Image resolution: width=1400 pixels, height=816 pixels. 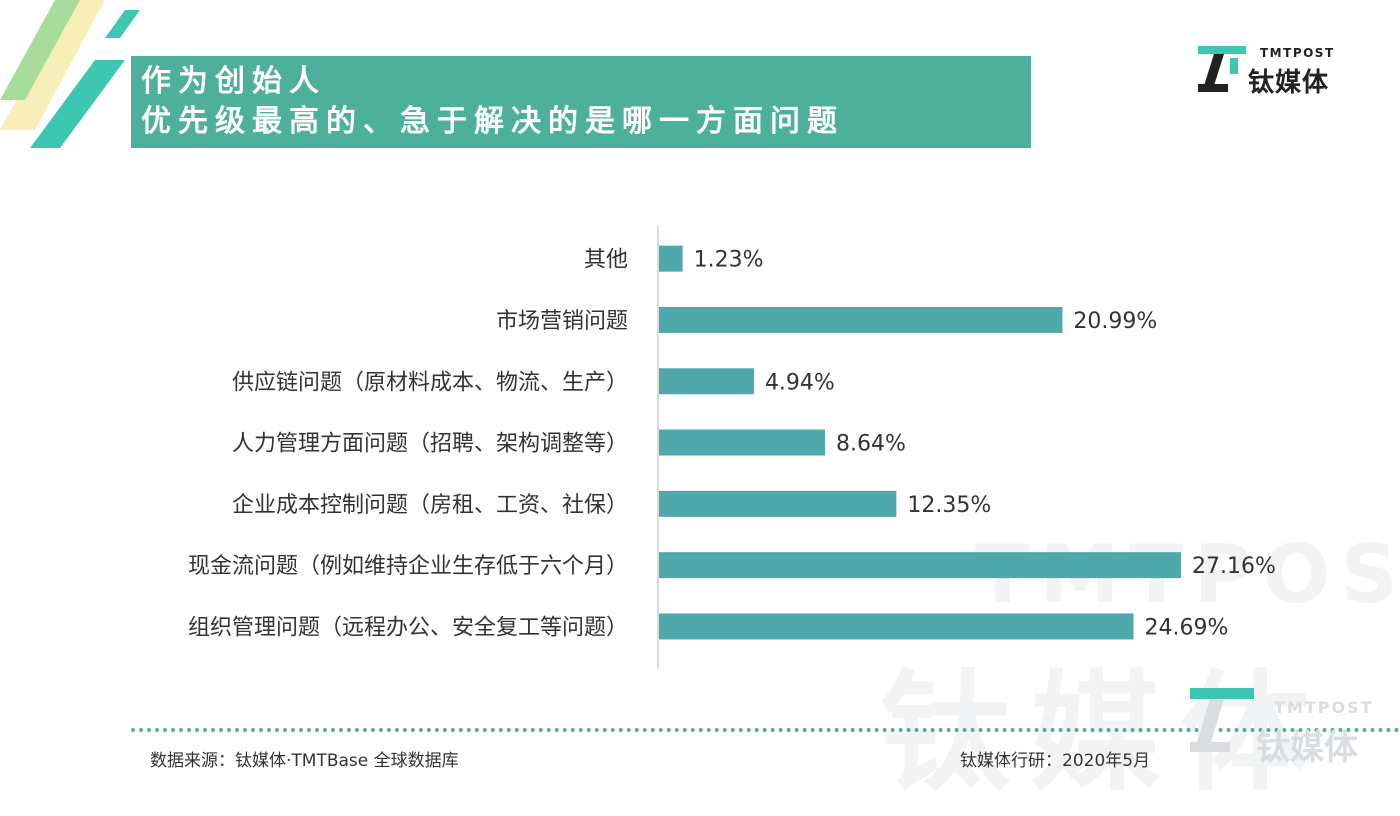 I want to click on footer-logo-watermark: TMTPOST 钛媒体, so click(x=1281, y=725).